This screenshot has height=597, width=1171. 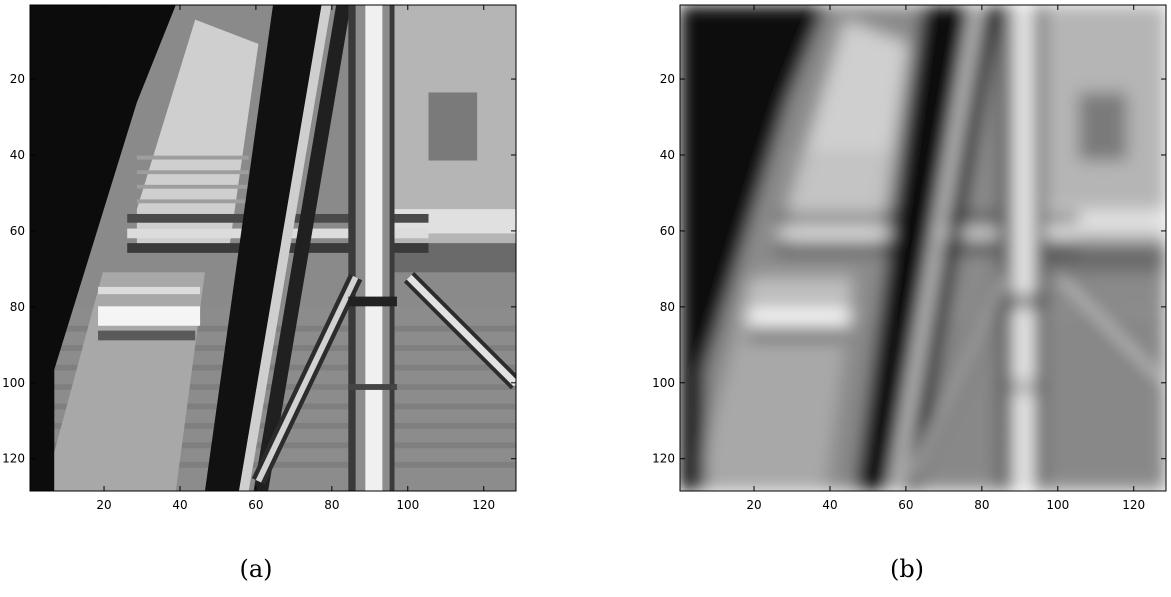 What do you see at coordinates (256, 569) in the screenshot?
I see `caption-a: (a)` at bounding box center [256, 569].